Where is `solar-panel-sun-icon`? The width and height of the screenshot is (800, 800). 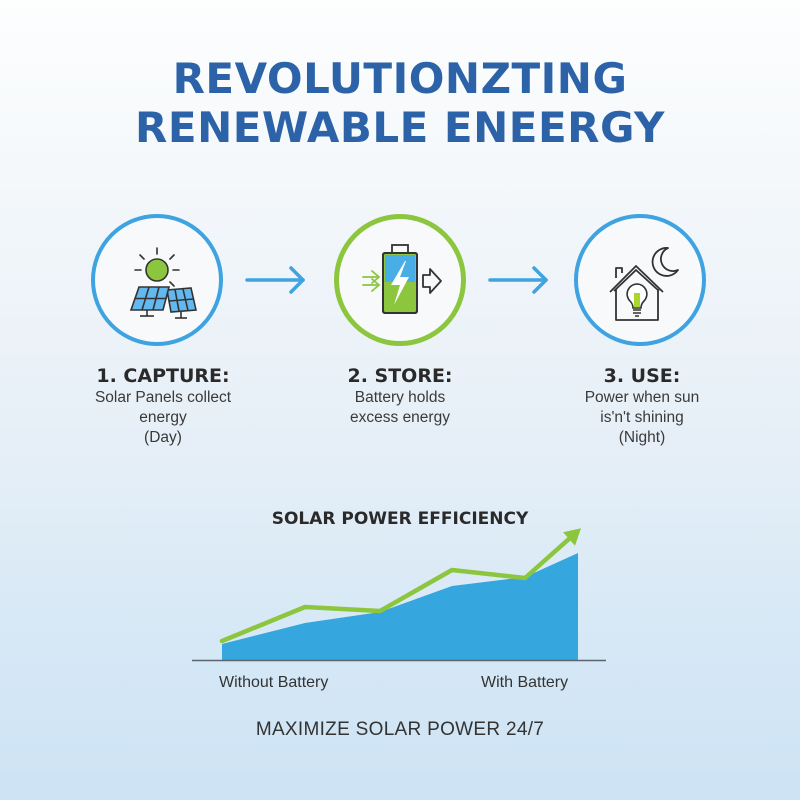
solar-panel-sun-icon is located at coordinates (163, 283).